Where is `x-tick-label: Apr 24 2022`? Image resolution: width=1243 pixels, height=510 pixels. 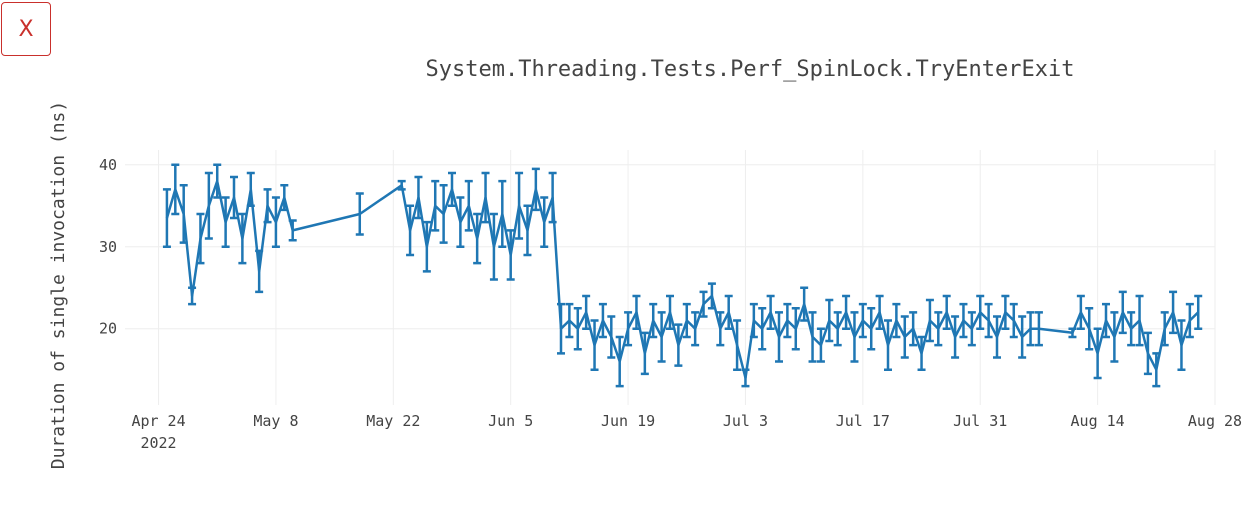 x-tick-label: Apr 24 2022 is located at coordinates (158, 432).